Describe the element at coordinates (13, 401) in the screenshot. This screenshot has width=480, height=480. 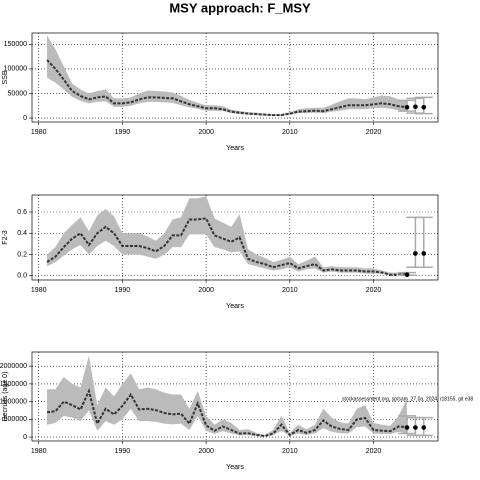
I see `y-tick-label: 1000000` at that location.